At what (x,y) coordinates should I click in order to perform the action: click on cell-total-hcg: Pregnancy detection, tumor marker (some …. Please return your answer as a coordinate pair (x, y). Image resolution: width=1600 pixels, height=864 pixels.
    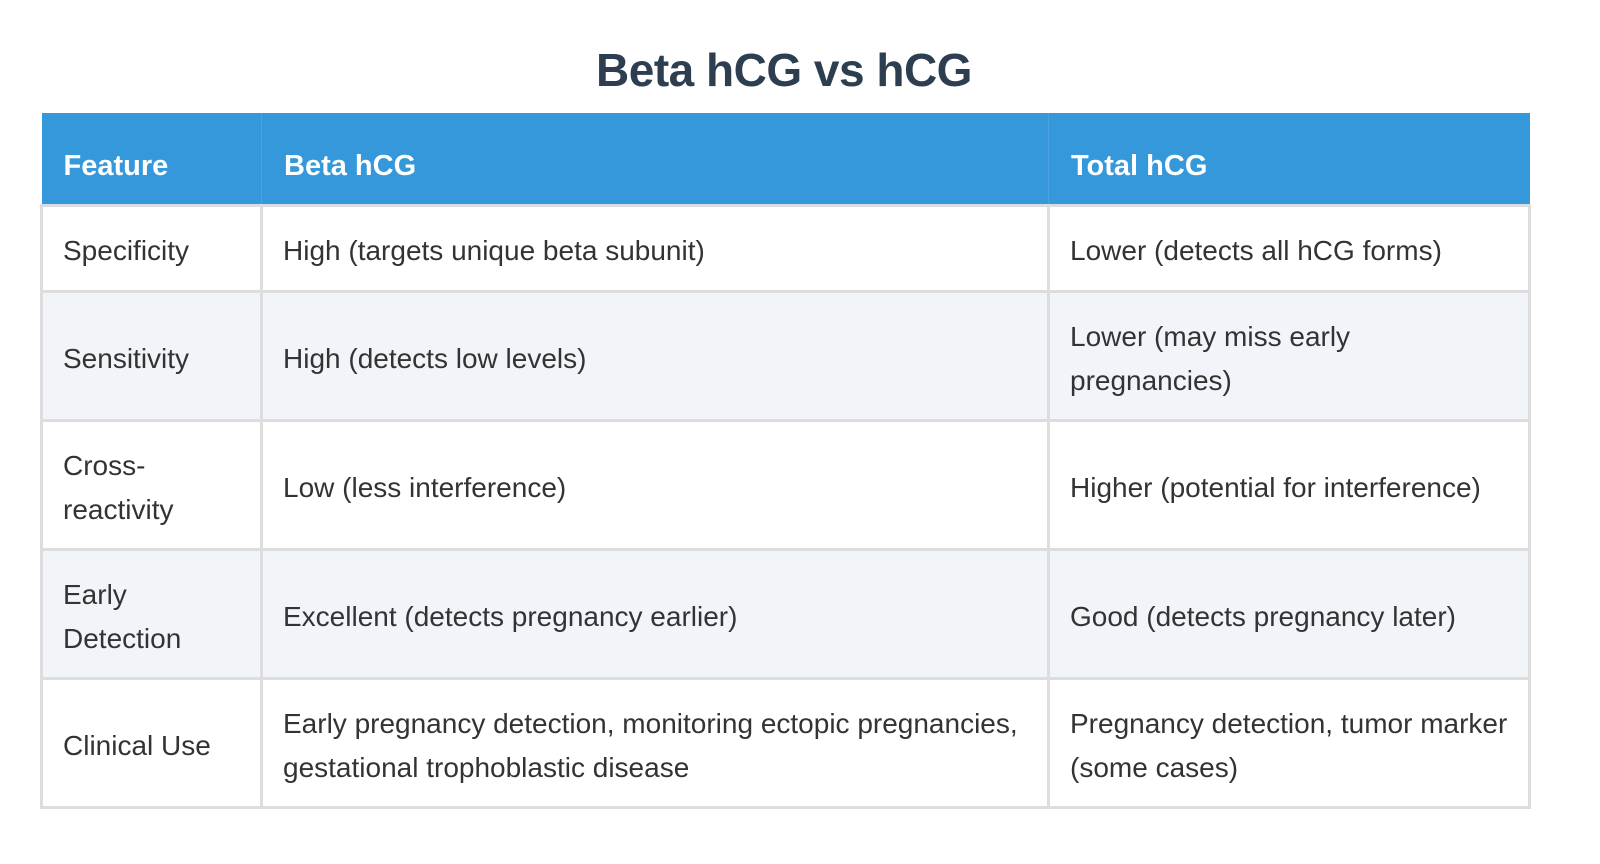
    Looking at the image, I should click on (1289, 742).